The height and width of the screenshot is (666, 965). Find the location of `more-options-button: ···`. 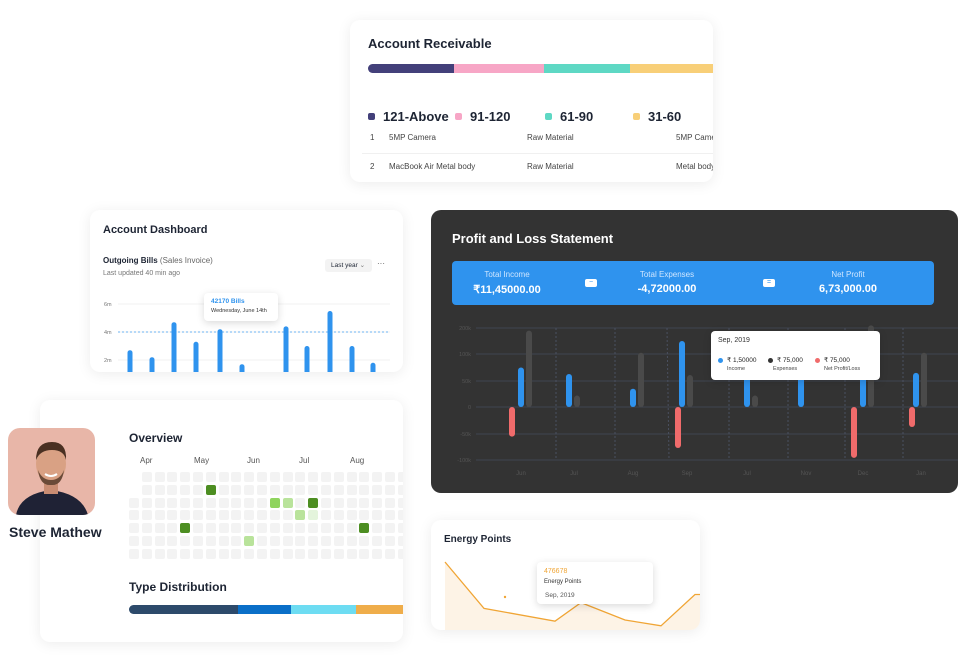

more-options-button: ··· is located at coordinates (381, 263).